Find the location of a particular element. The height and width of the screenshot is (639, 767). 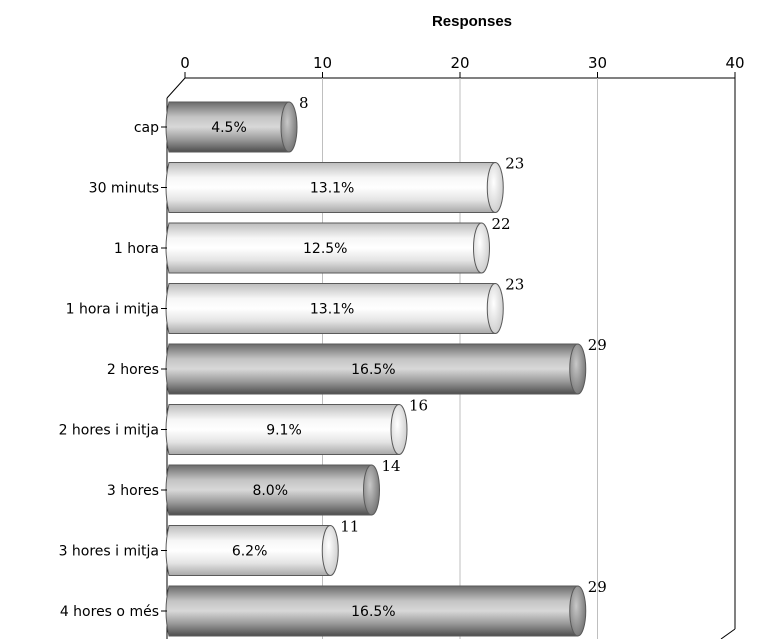

bar-value-label: 11 is located at coordinates (349, 527).